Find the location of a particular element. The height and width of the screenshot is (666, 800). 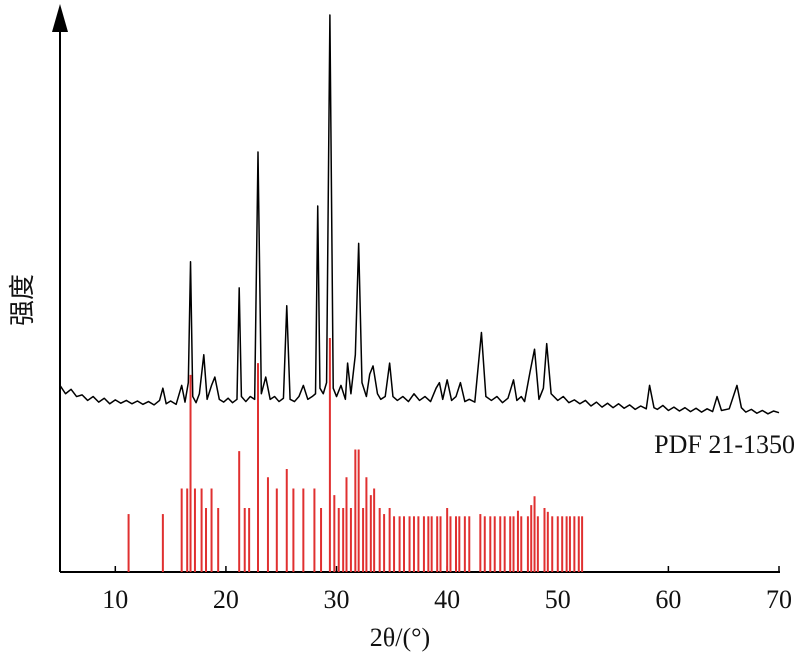

x-tick-label: 50 is located at coordinates (558, 599).